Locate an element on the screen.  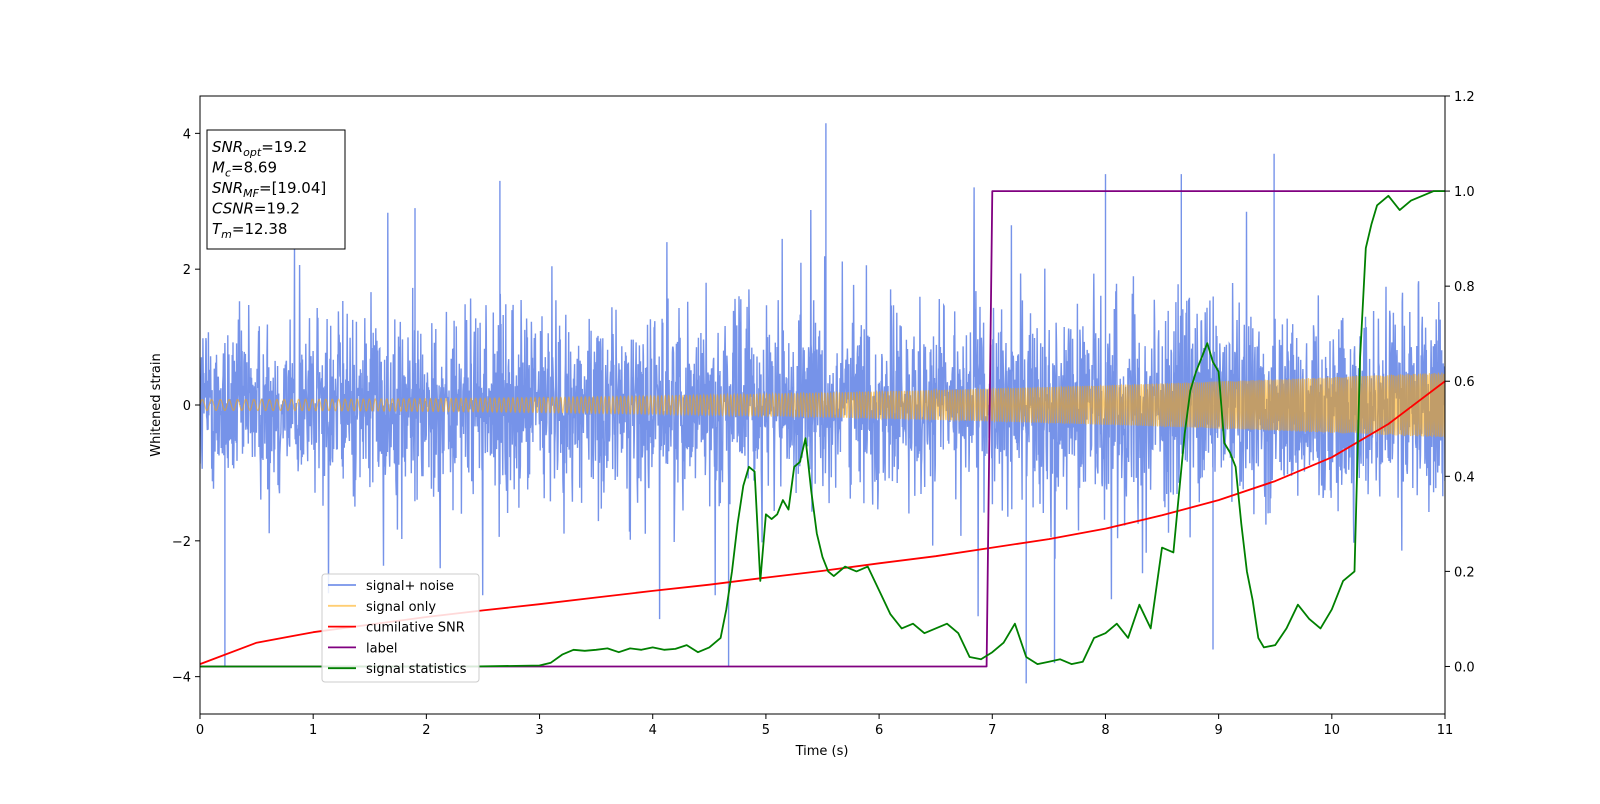
info-line: Tm=12.38 is located at coordinates (249, 230).